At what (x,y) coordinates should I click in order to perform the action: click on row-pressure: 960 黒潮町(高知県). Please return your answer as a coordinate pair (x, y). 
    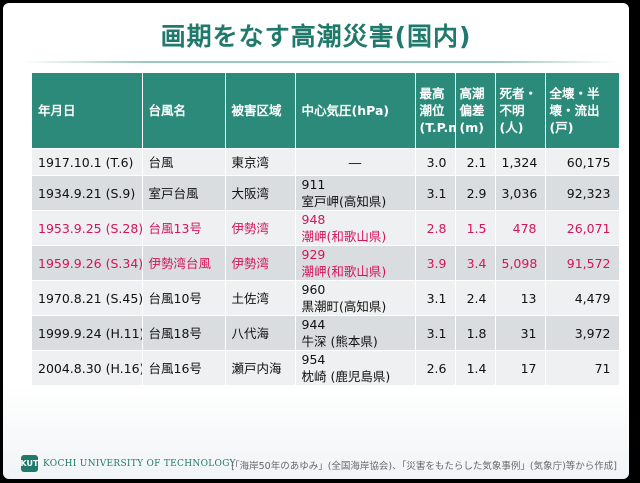
    Looking at the image, I should click on (355, 298).